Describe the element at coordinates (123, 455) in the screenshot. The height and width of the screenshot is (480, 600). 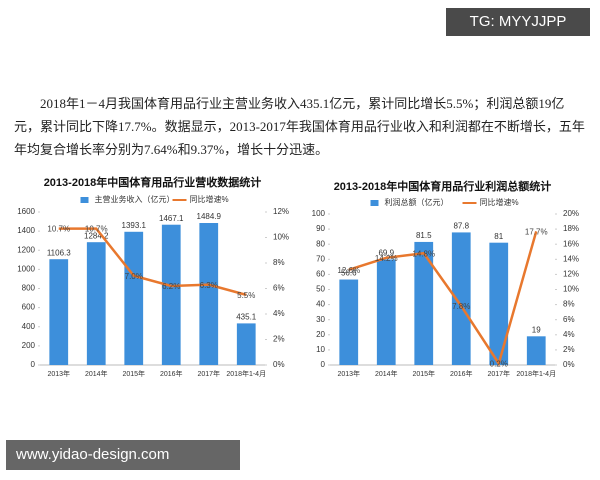
I see `footer-link: www.yidao-design.com` at that location.